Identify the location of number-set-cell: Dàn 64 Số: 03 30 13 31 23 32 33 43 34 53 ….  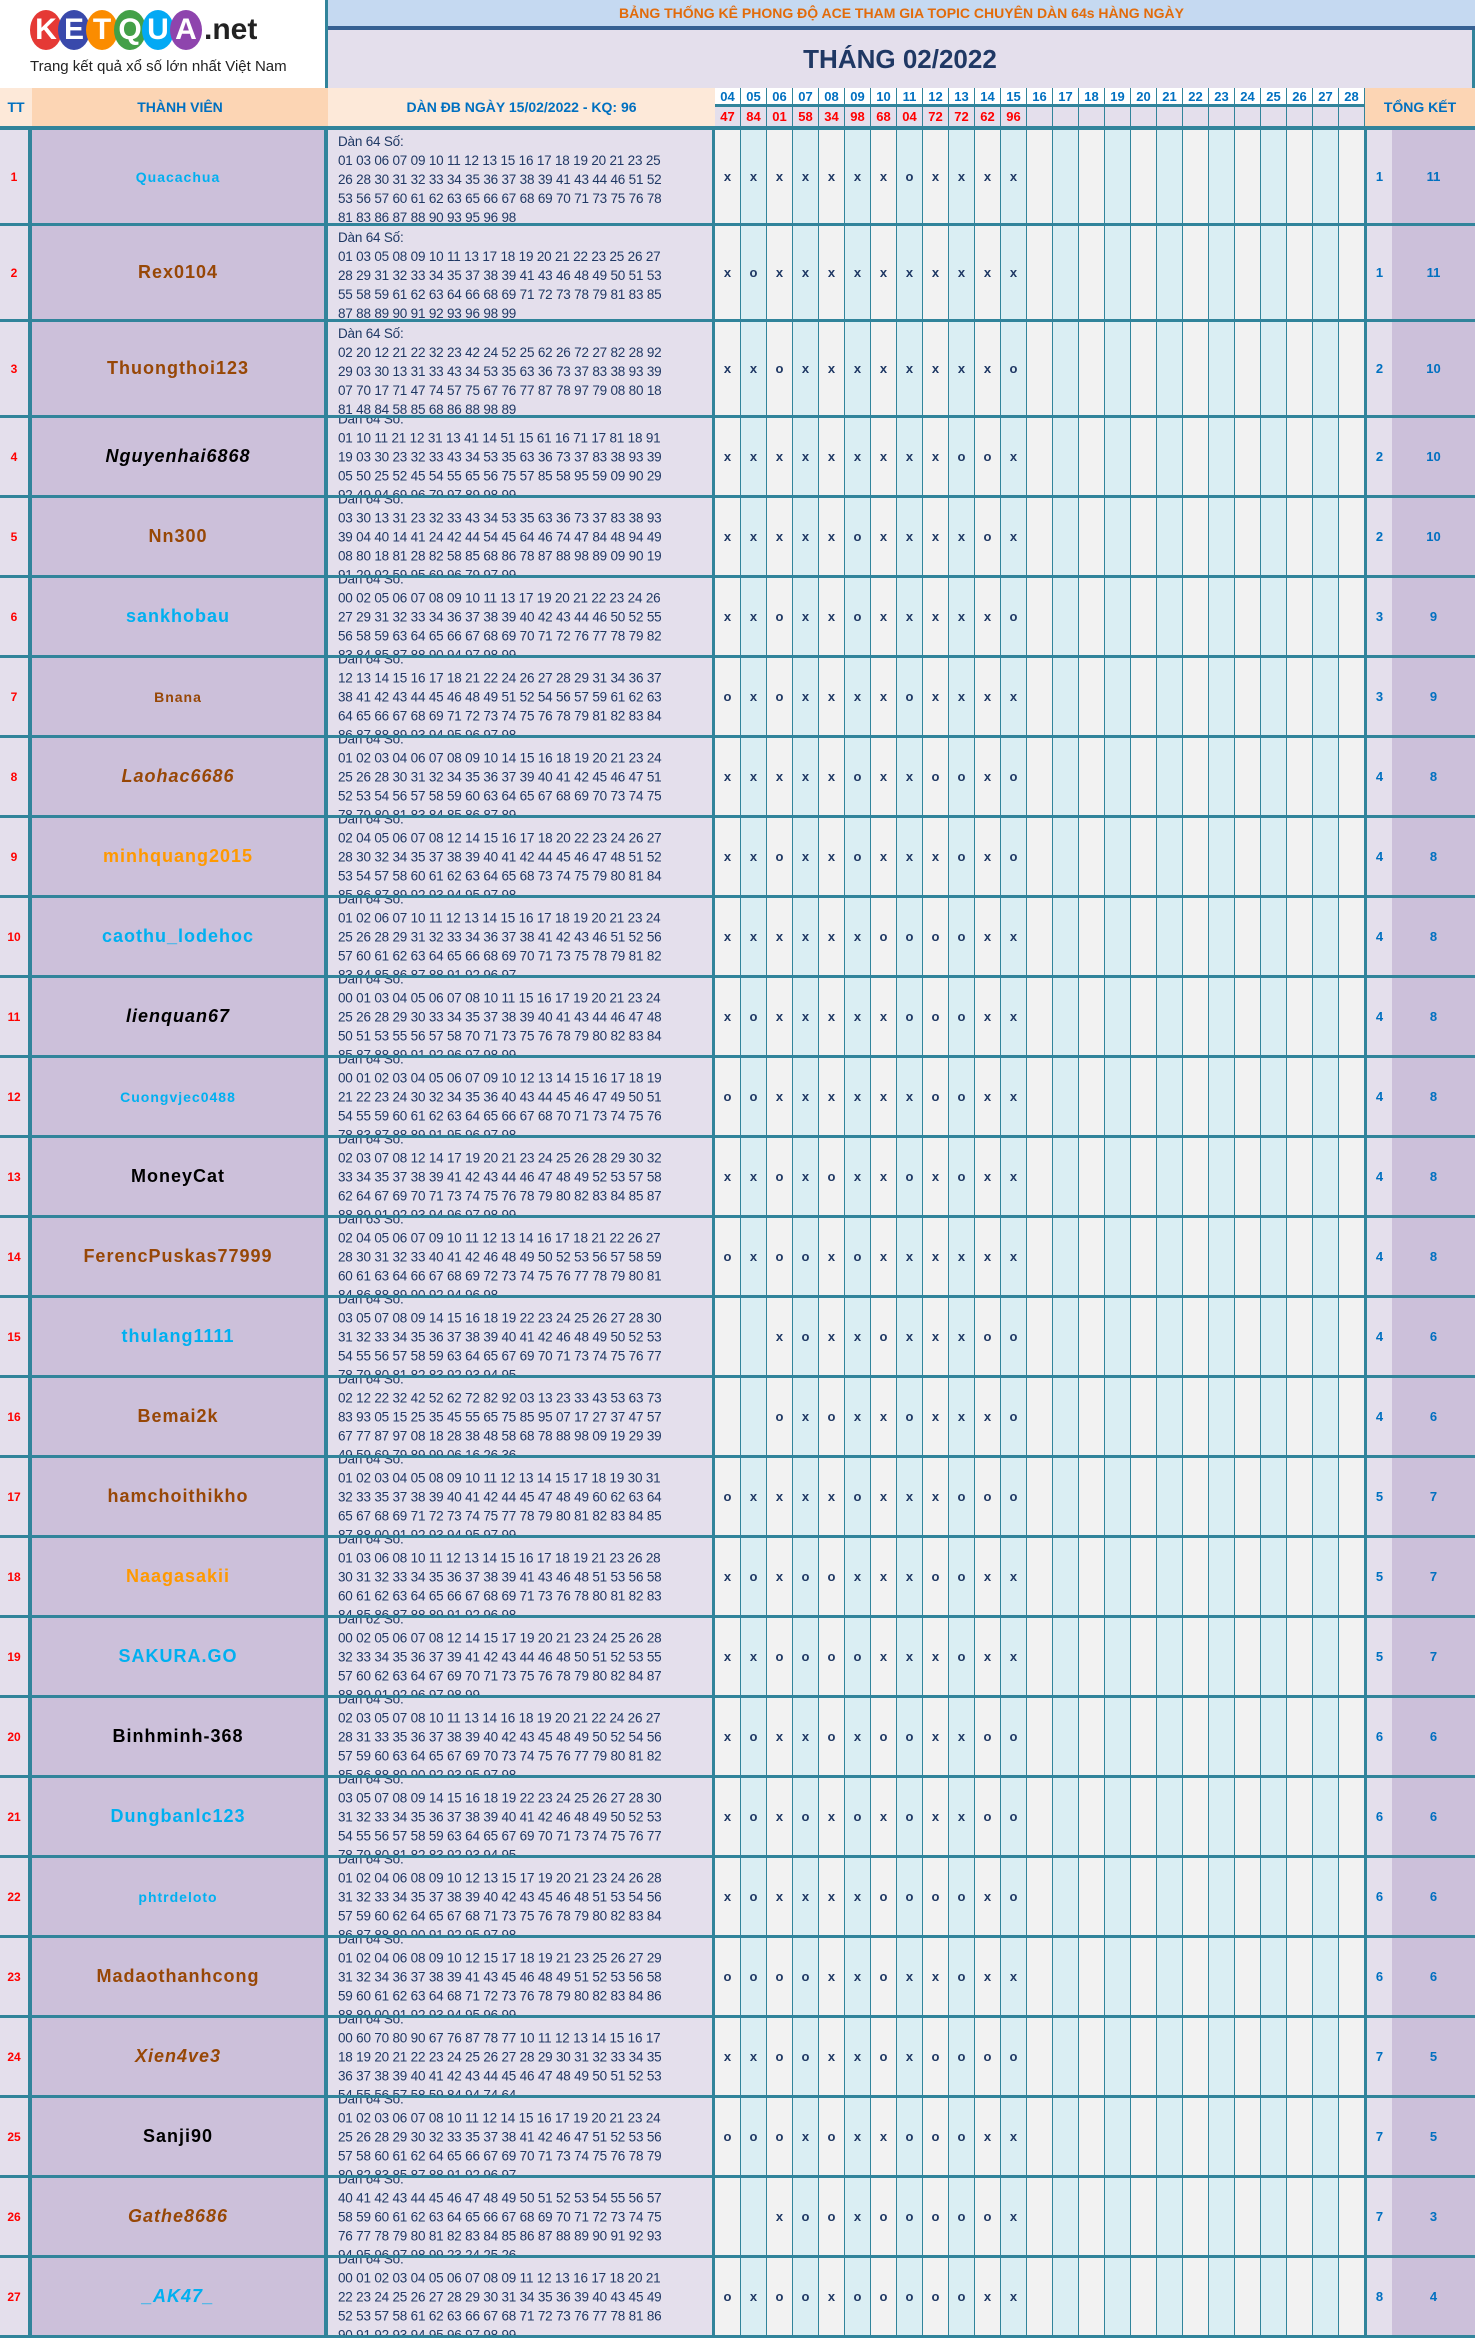
(521, 536).